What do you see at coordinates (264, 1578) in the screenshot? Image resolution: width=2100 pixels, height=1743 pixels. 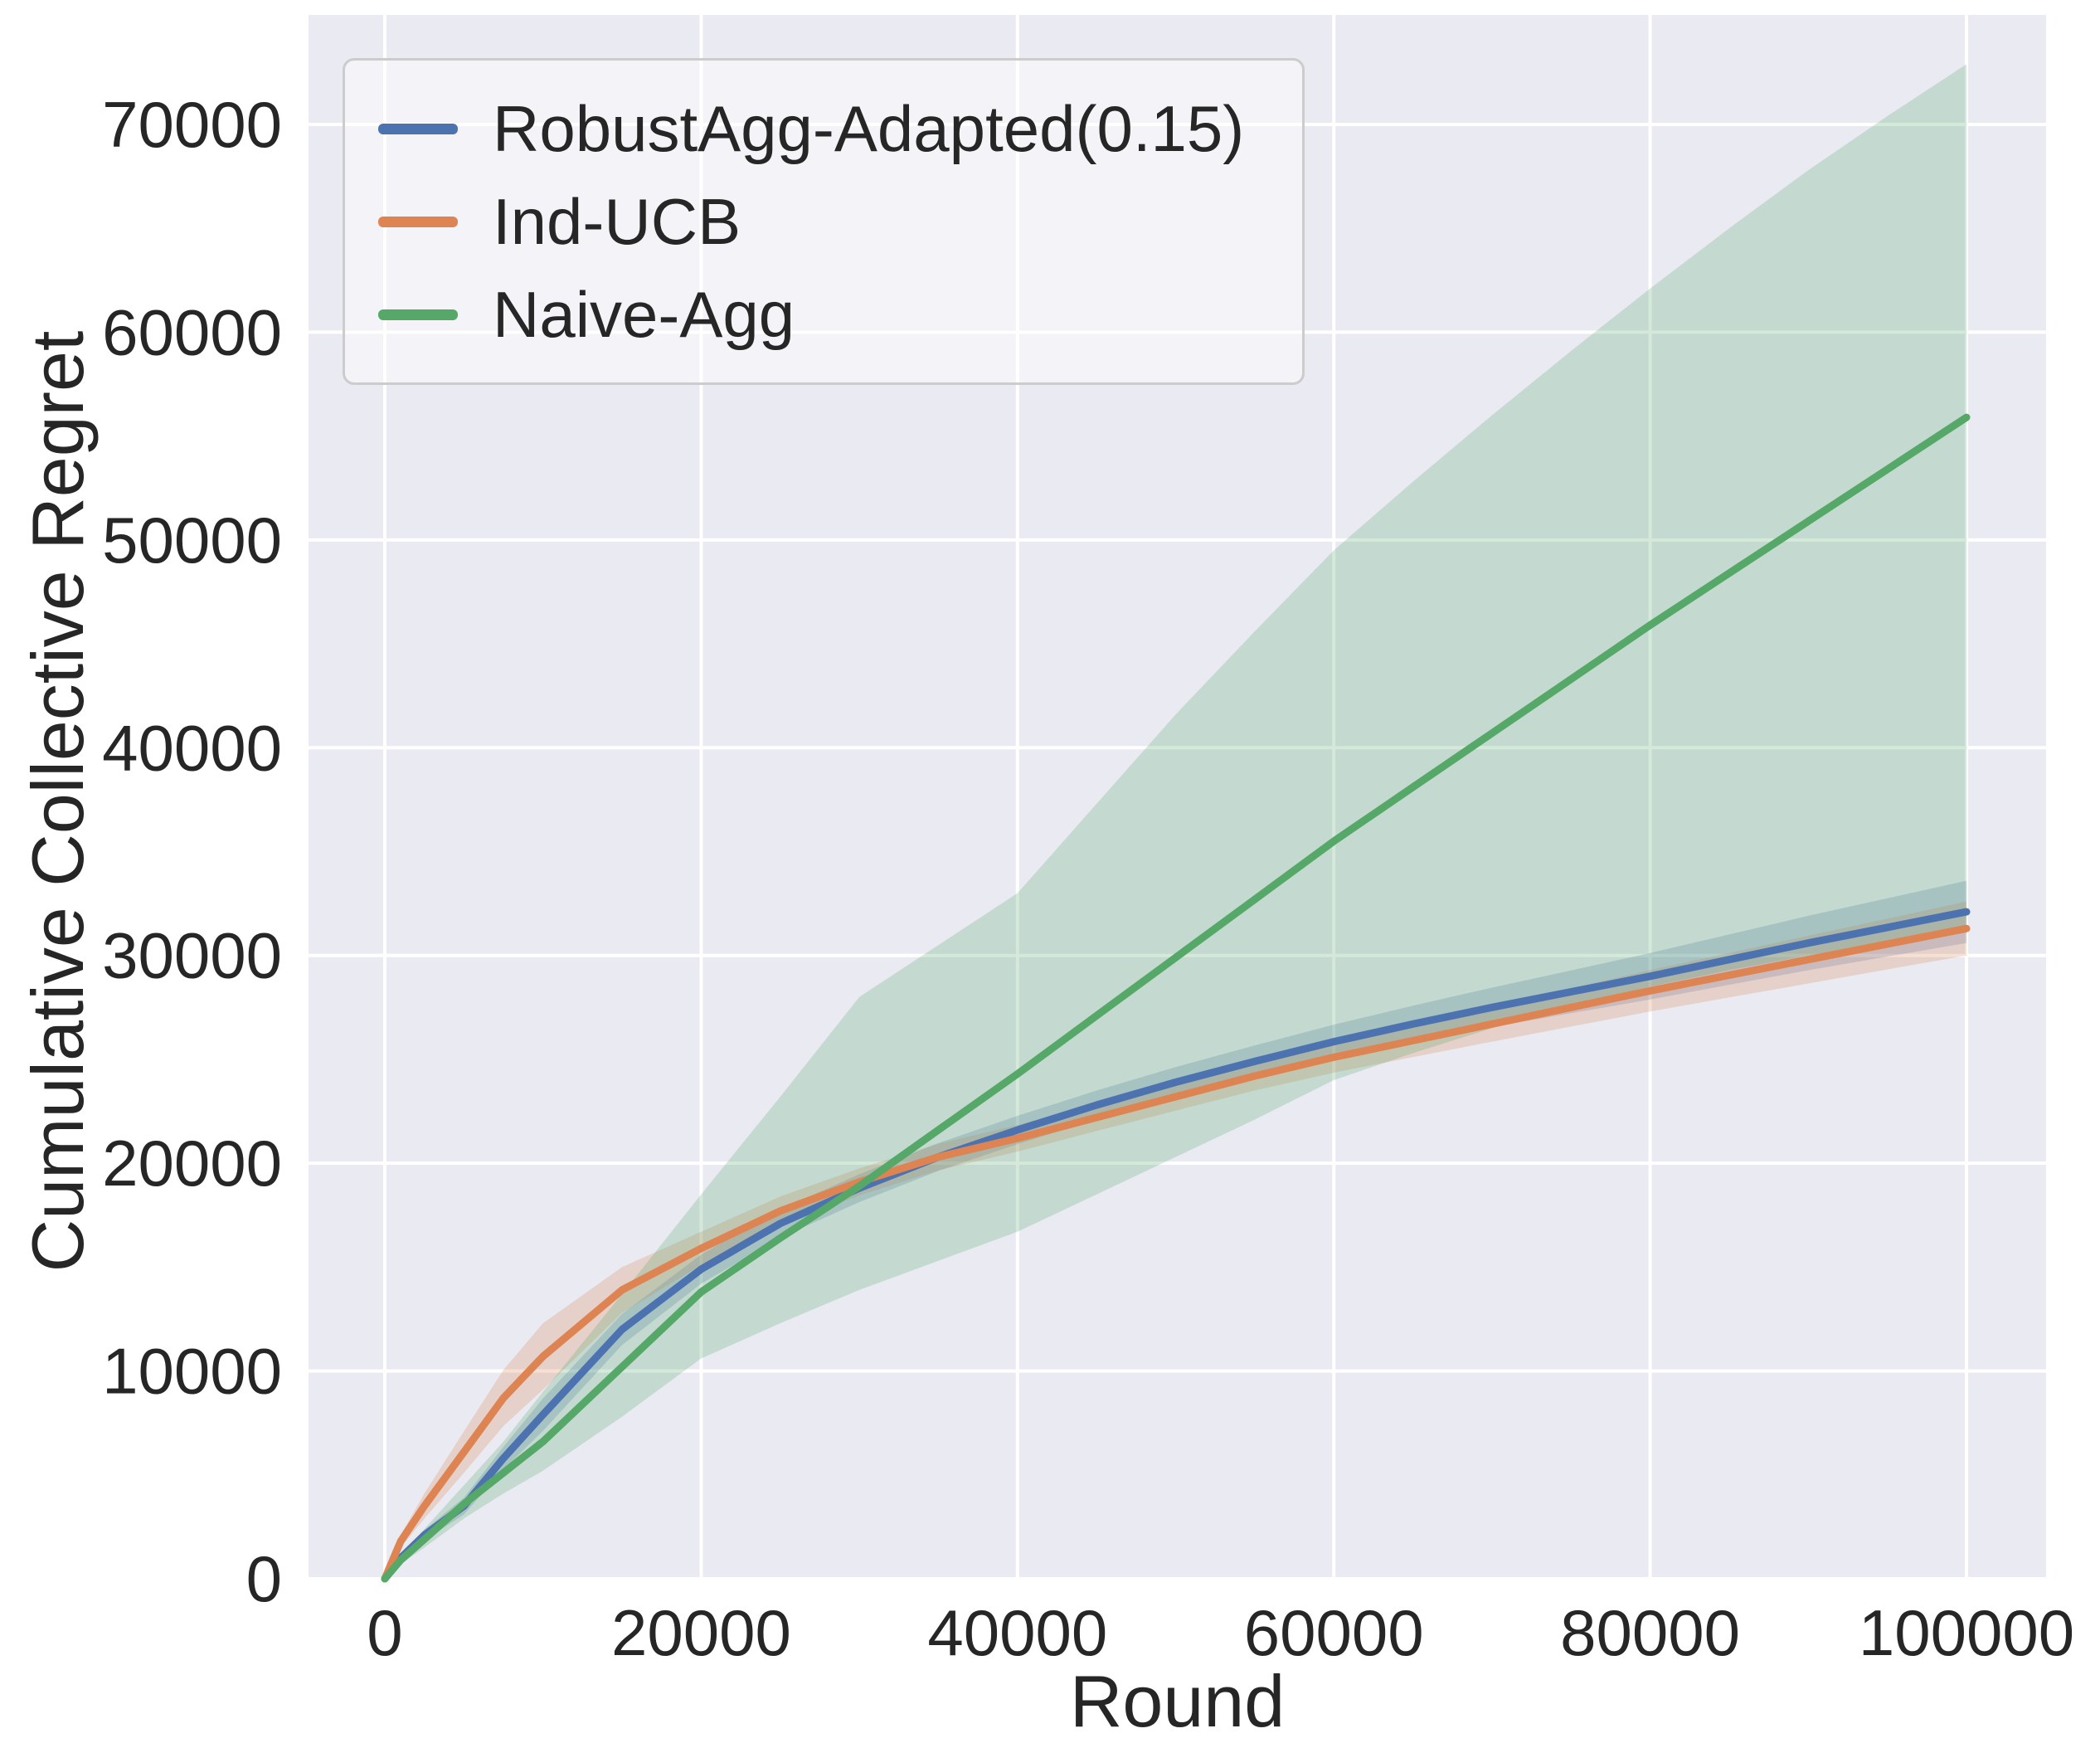 I see `y-tick-label-0: 0` at bounding box center [264, 1578].